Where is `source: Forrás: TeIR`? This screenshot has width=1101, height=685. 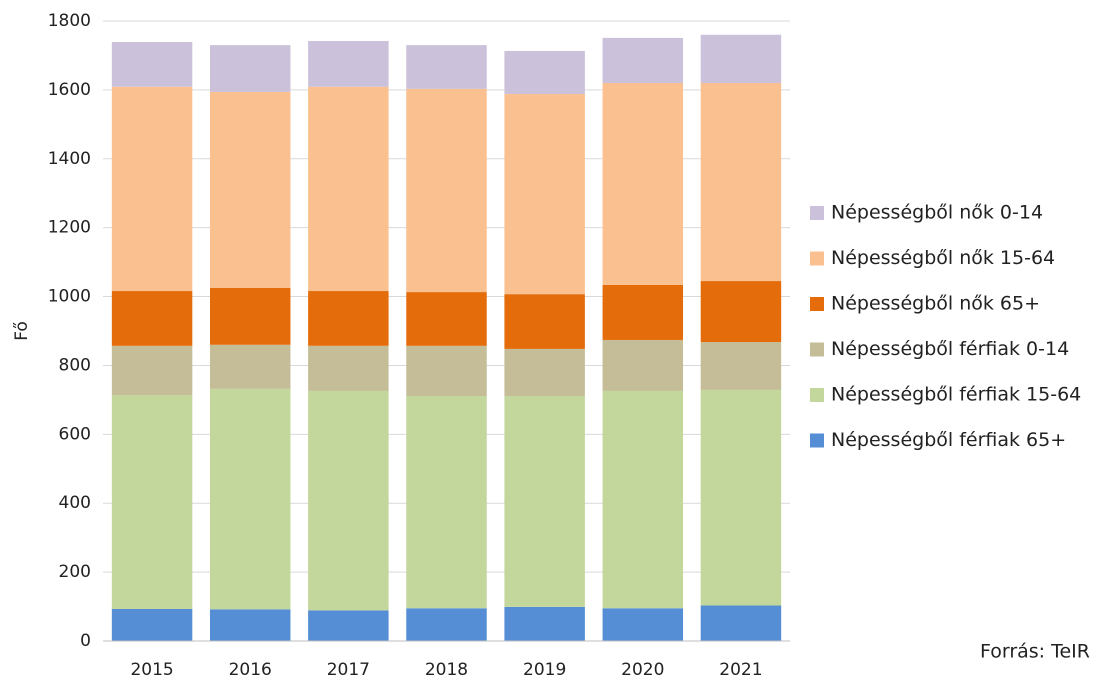
source: Forrás: TeIR is located at coordinates (1035, 652).